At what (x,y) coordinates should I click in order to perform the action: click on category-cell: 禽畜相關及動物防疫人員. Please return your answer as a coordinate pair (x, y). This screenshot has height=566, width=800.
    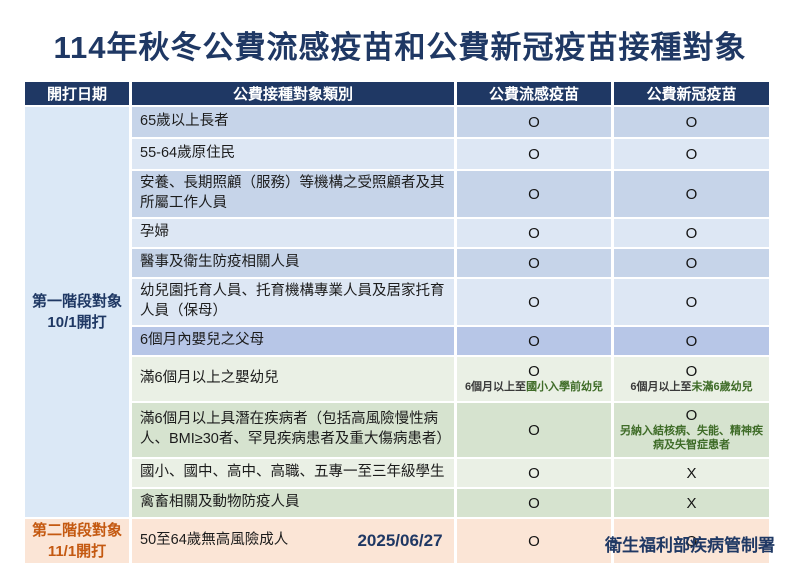
    Looking at the image, I should click on (293, 503).